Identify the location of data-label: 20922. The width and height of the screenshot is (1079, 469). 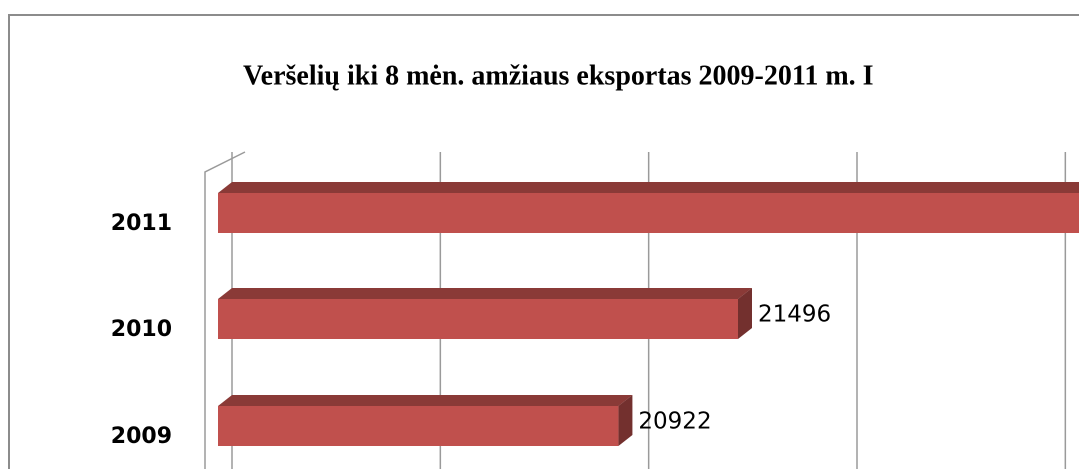
(674, 422).